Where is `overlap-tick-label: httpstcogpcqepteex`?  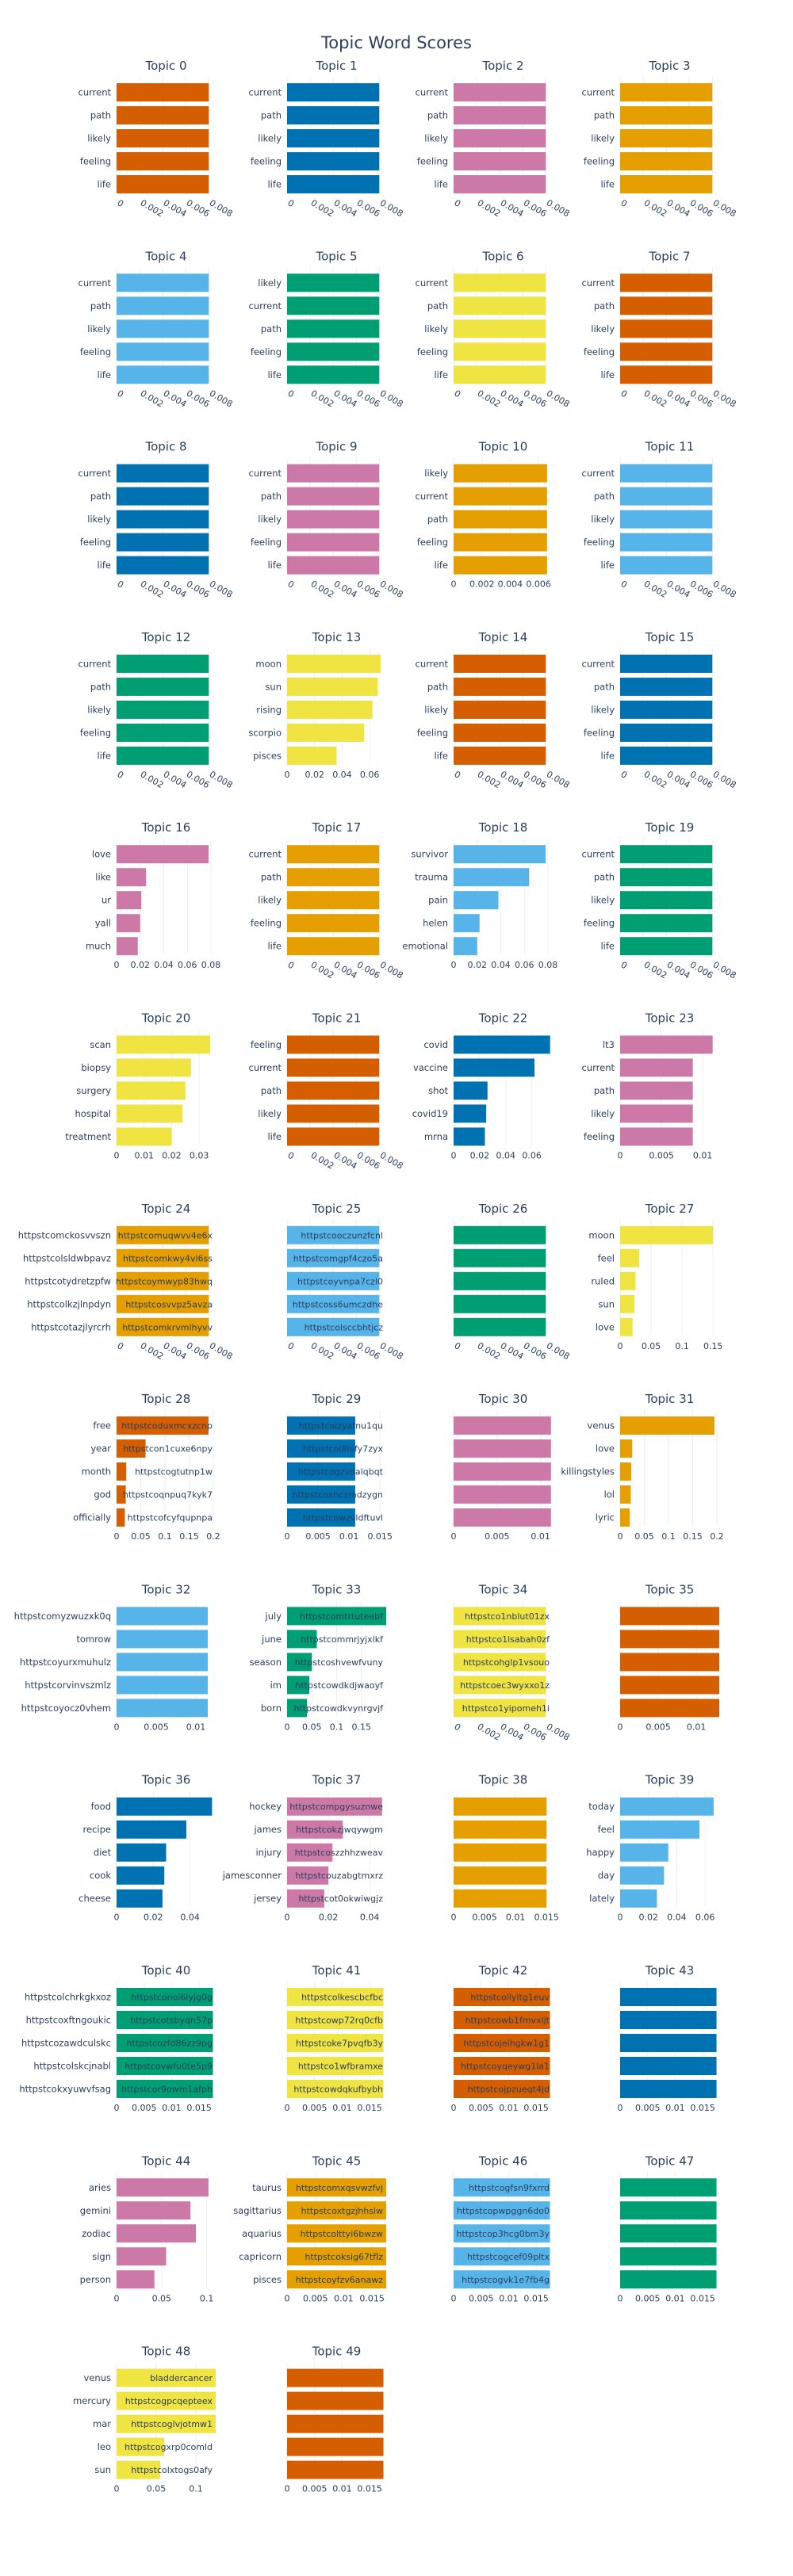
overlap-tick-label: httpstcogpcqepteex is located at coordinates (169, 2401).